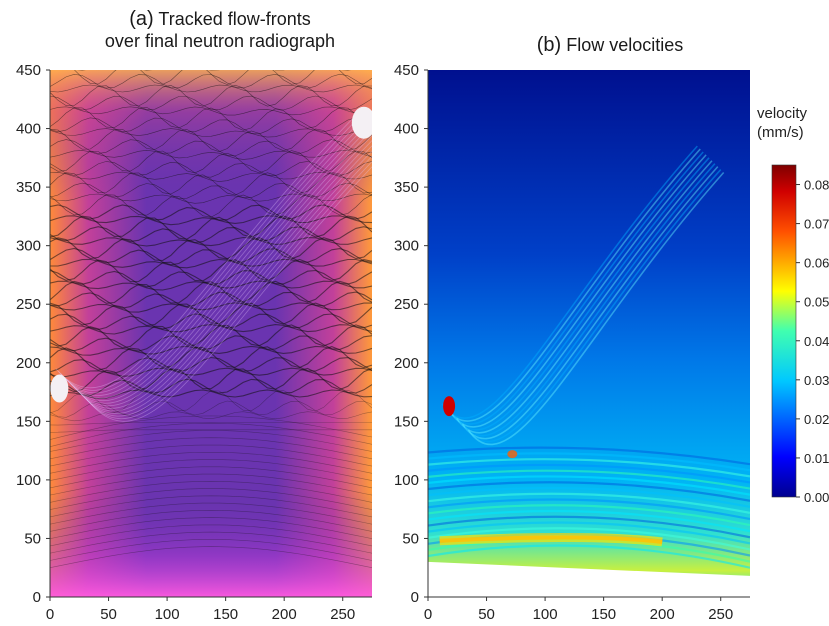 The image size is (829, 626). What do you see at coordinates (361, 122) in the screenshot?
I see `outlet-spot` at bounding box center [361, 122].